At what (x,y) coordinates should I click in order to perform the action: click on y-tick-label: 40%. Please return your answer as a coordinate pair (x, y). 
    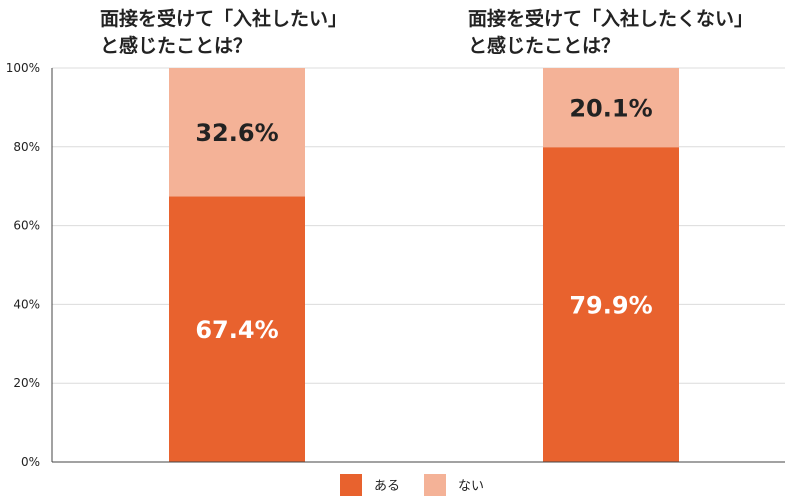
    Looking at the image, I should click on (26, 304).